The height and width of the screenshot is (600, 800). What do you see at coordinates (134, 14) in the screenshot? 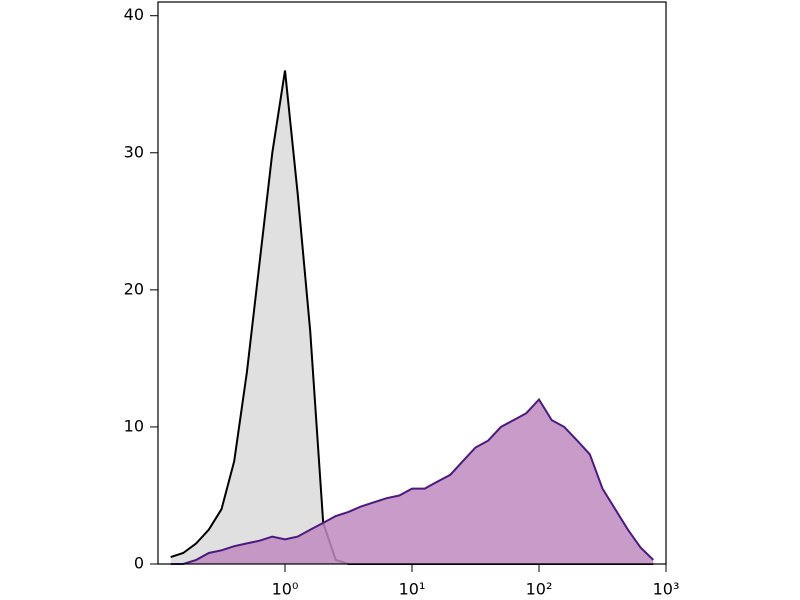
I see `y-tick-label: 40` at bounding box center [134, 14].